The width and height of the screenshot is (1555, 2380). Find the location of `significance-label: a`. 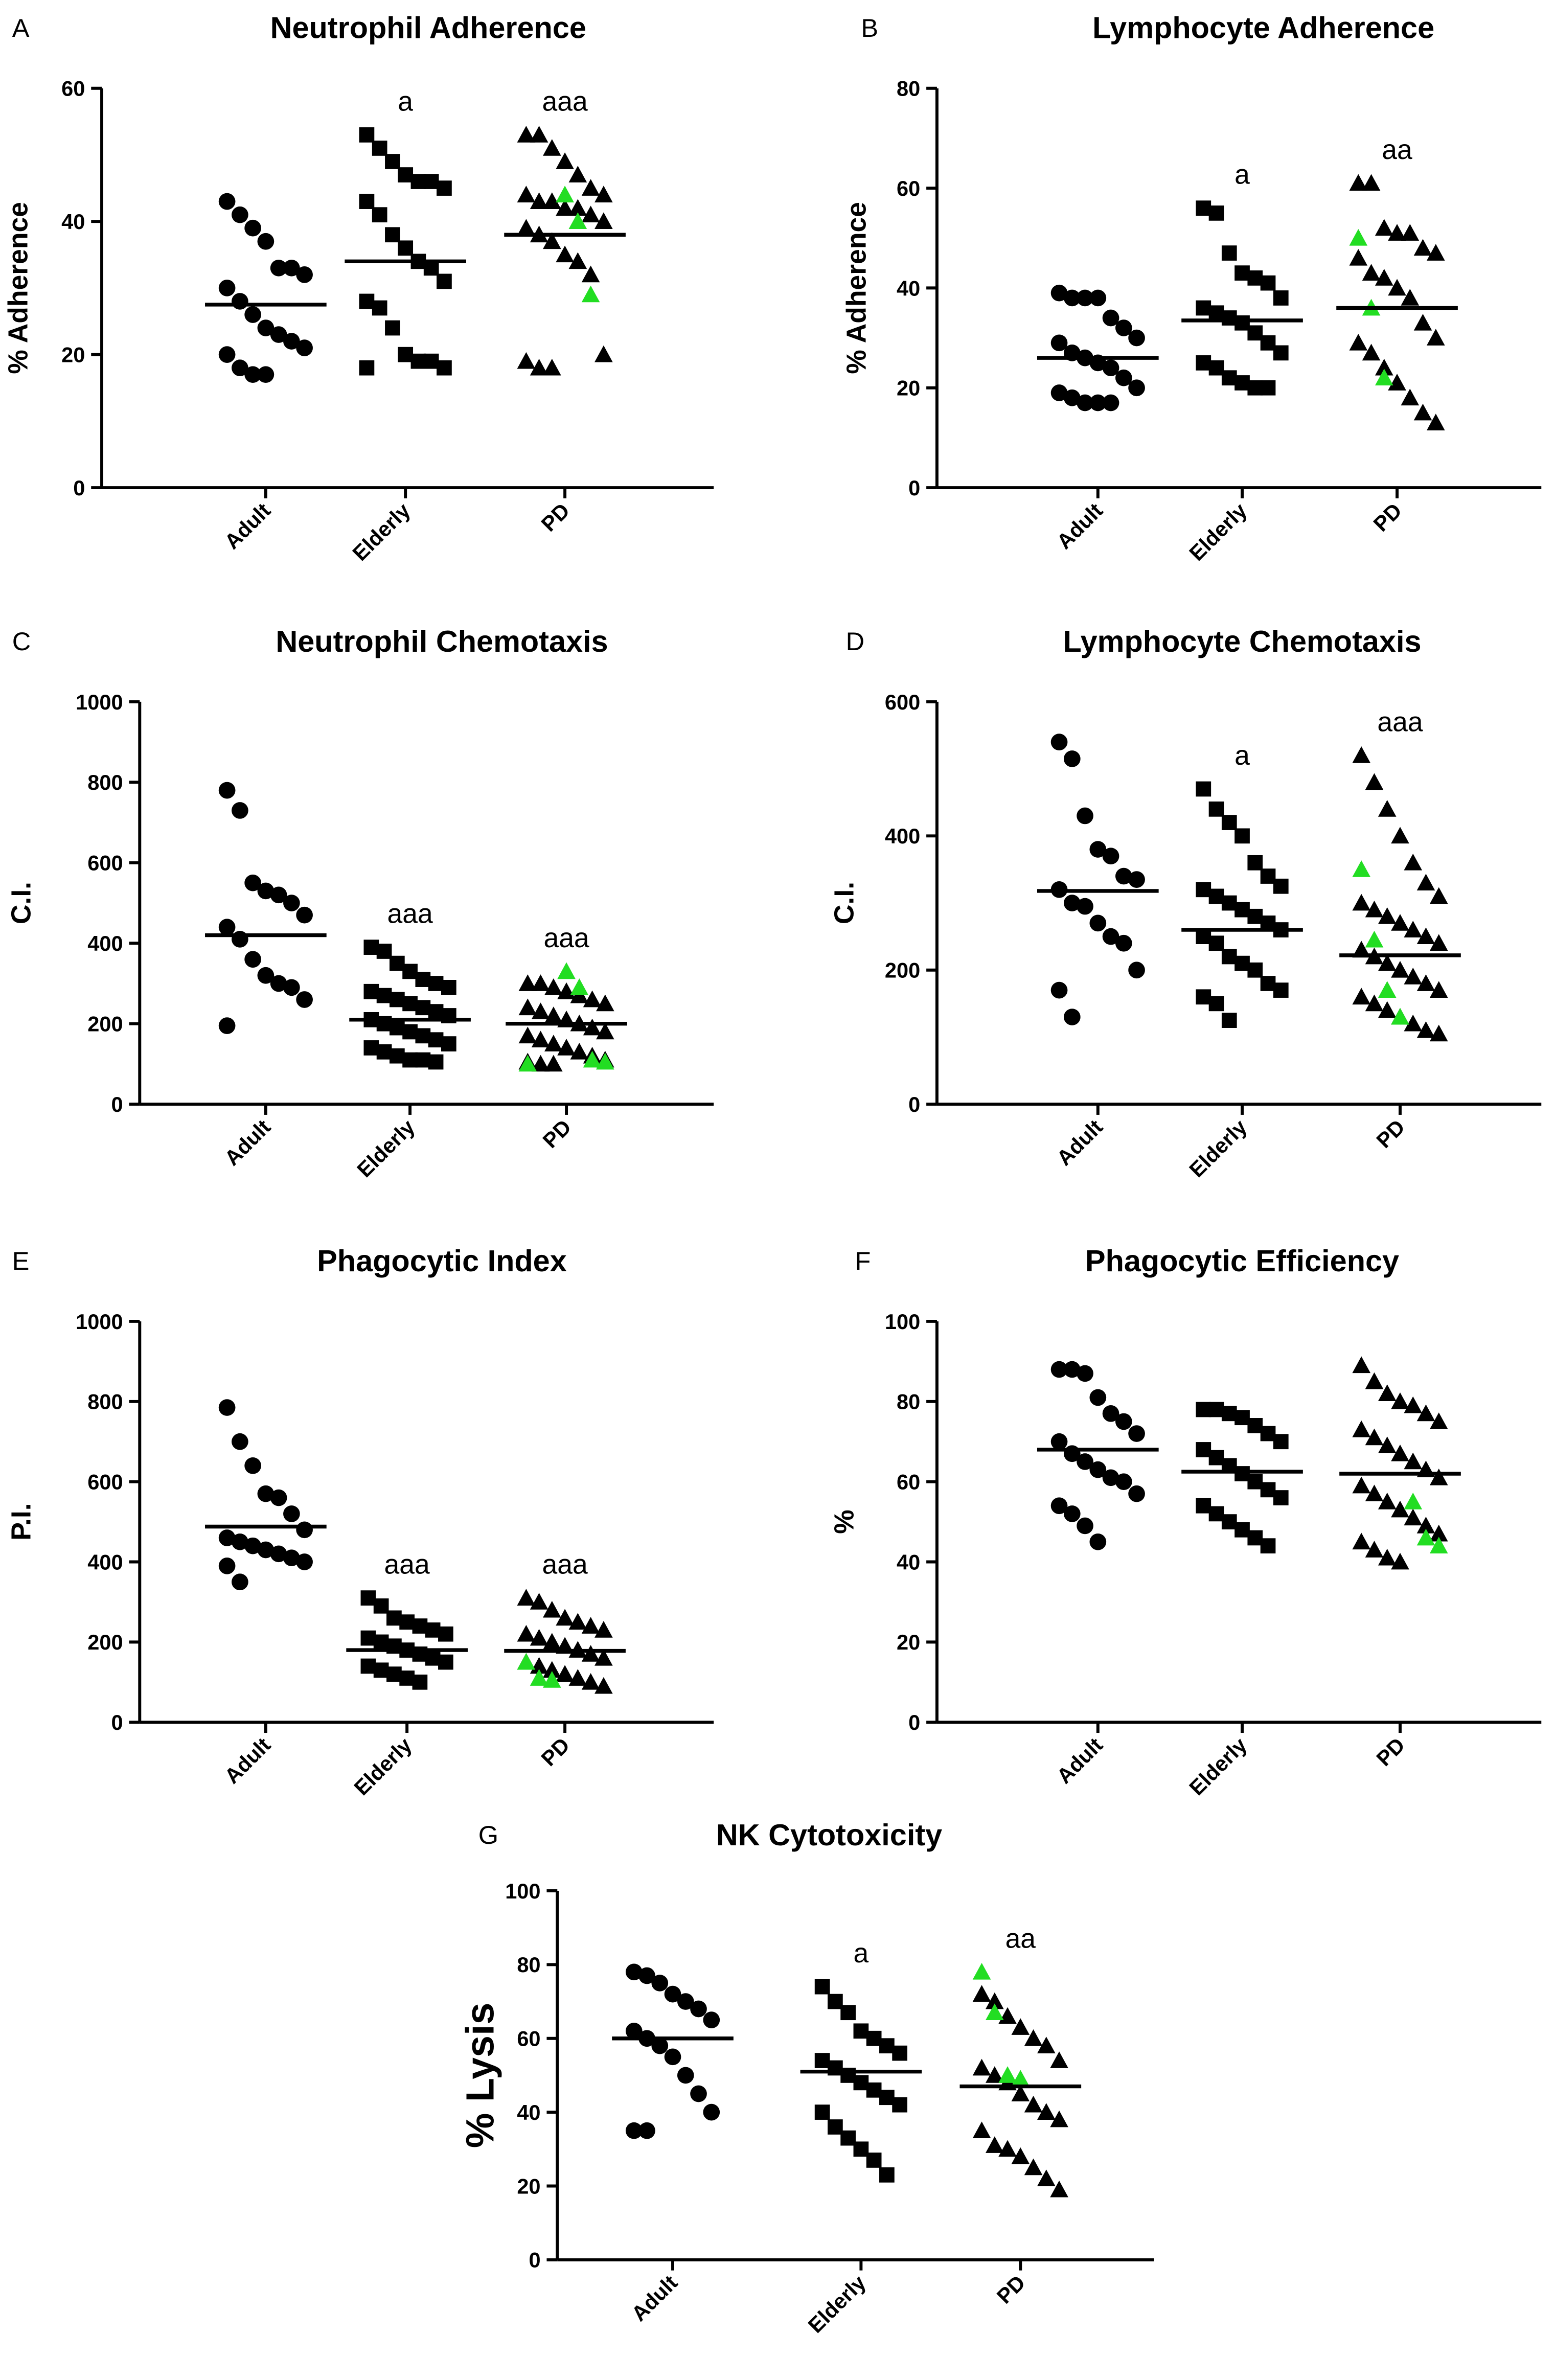

significance-label: a is located at coordinates (405, 101).